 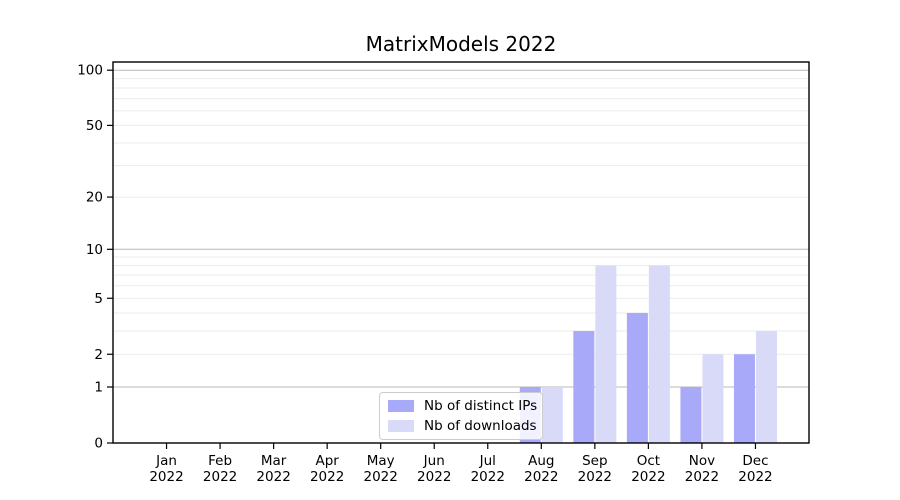 I want to click on x-tick-label-month: Nov, so click(x=702, y=461).